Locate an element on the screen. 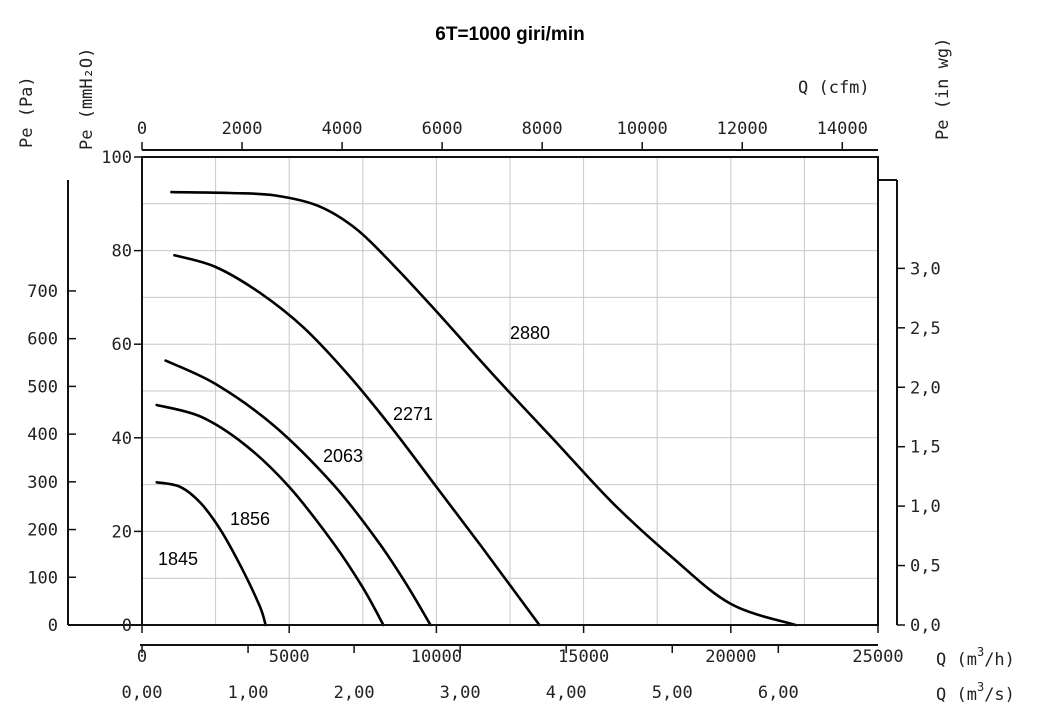  y-pa-tick-label: 0 is located at coordinates (53, 626).